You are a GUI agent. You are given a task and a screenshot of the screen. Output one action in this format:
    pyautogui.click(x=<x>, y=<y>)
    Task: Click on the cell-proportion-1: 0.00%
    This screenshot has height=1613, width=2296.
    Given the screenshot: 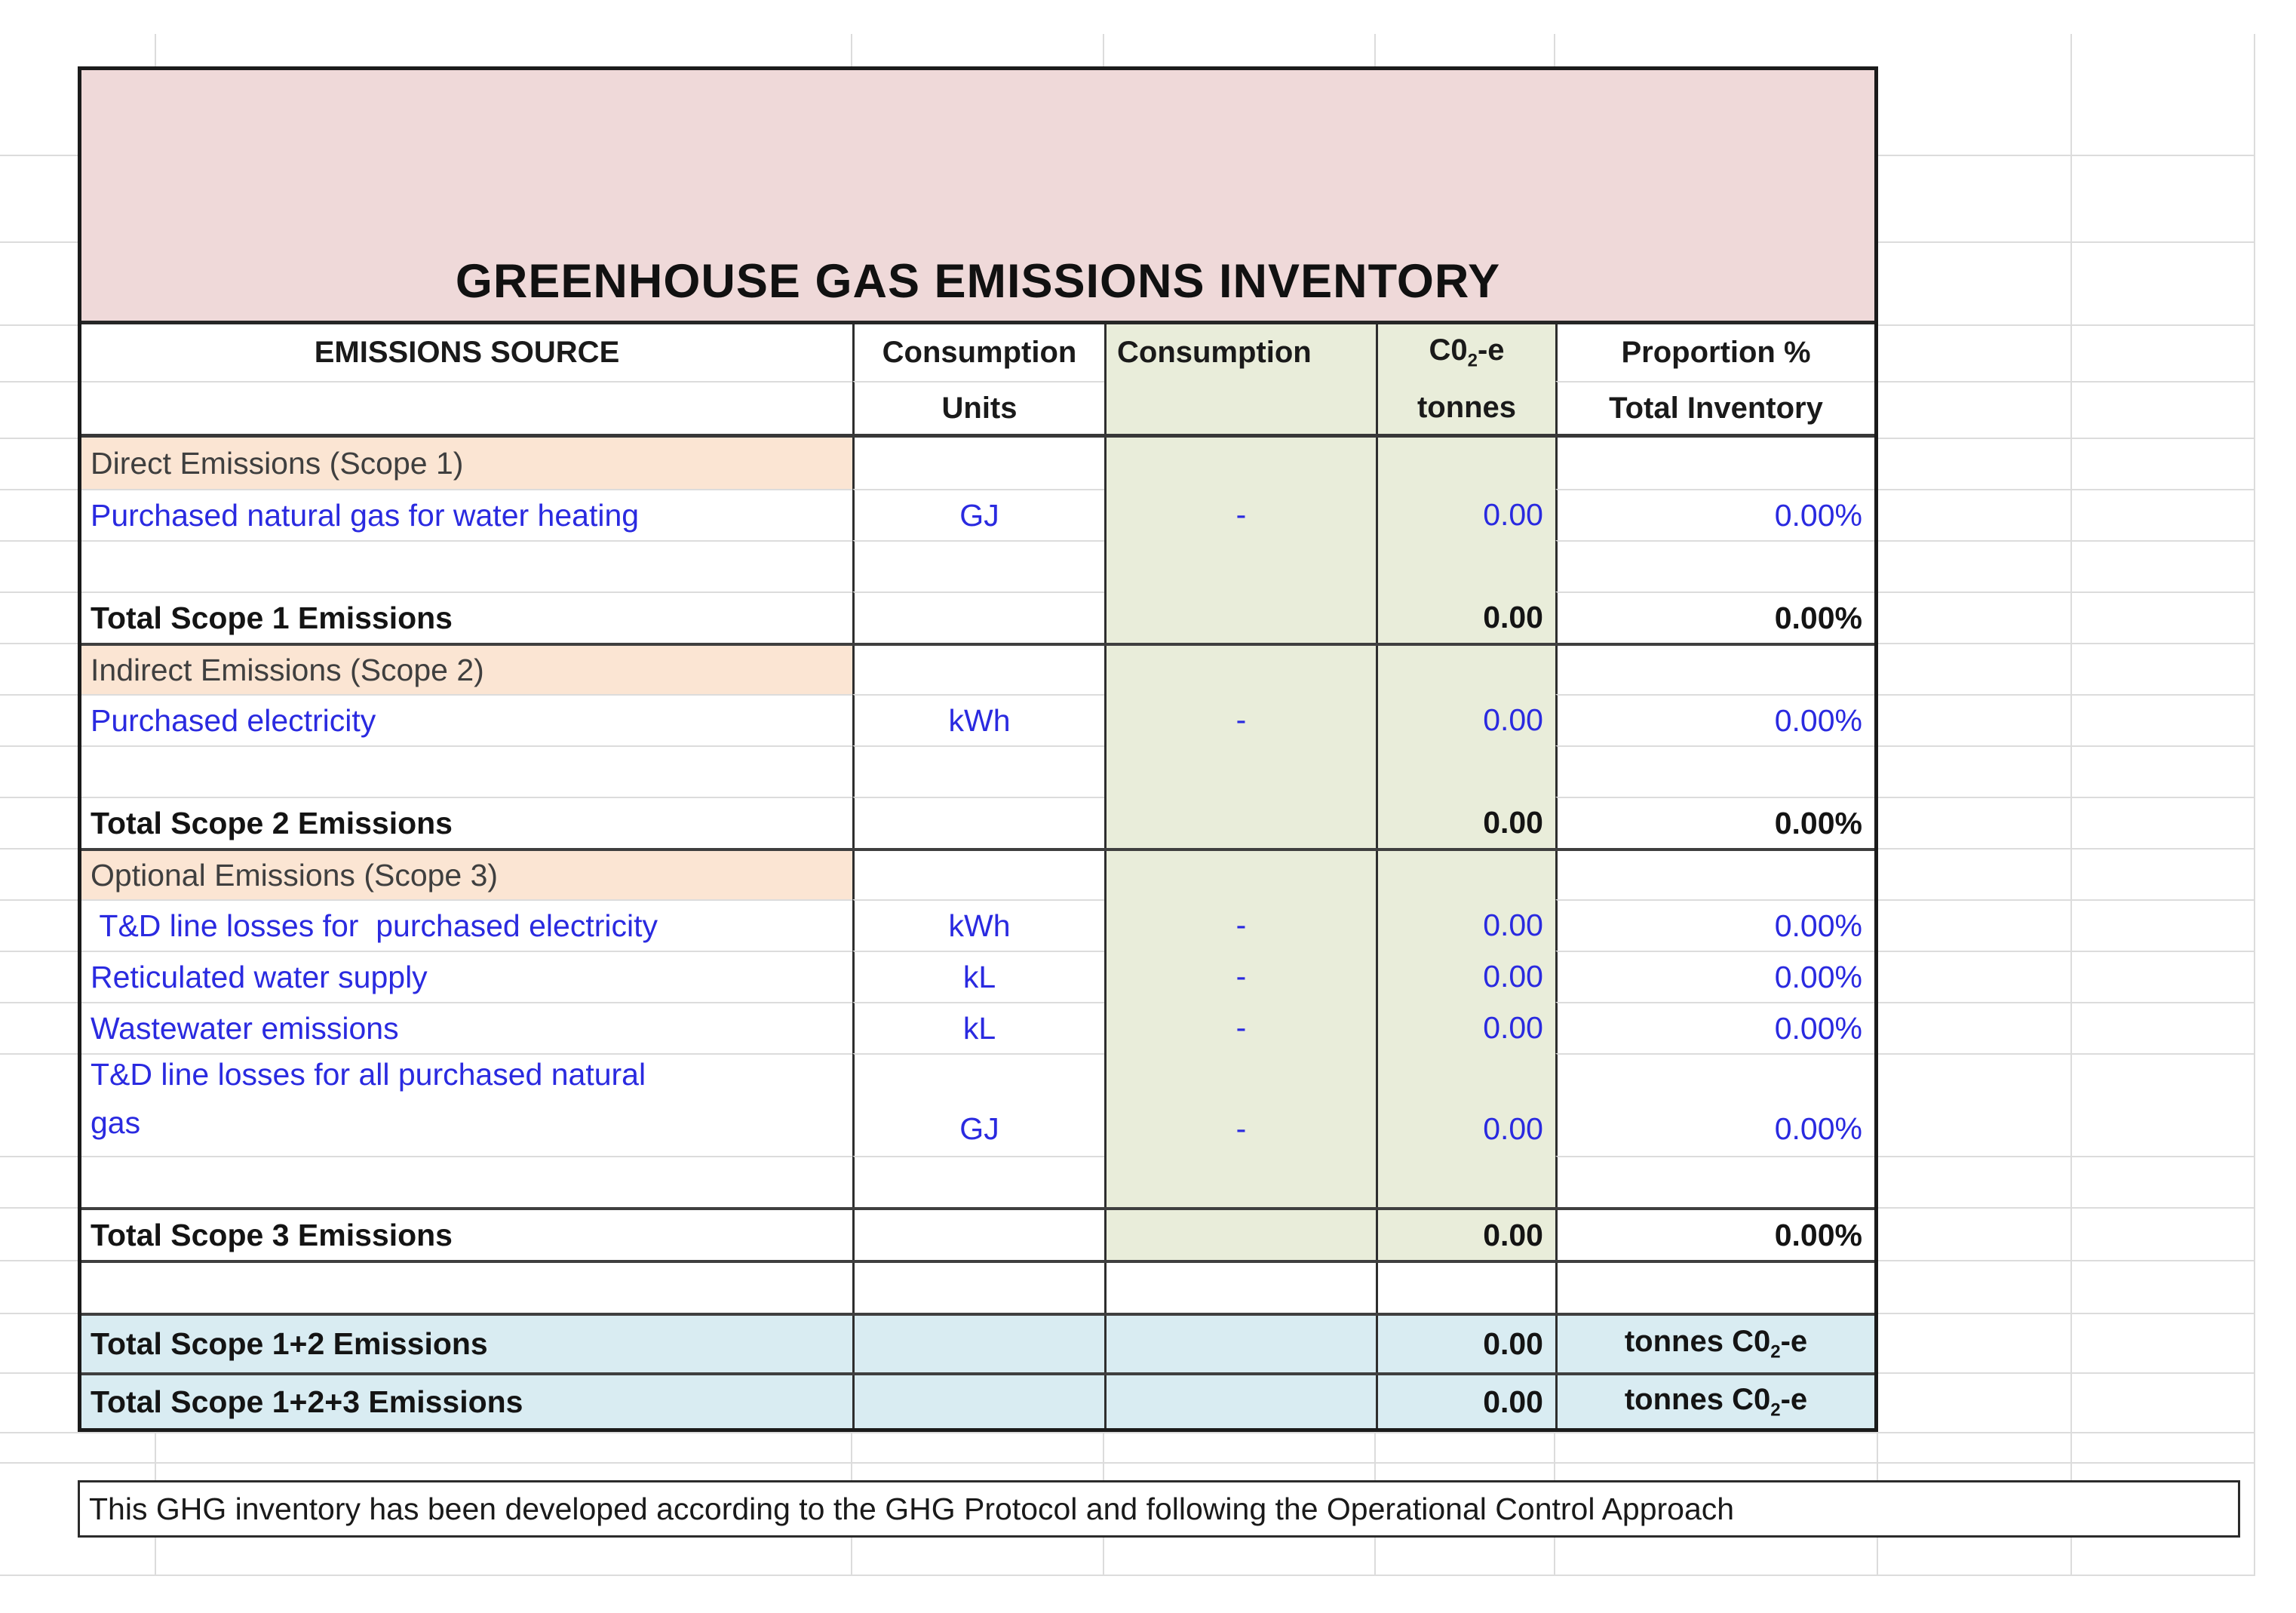 What is the action you would take?
    pyautogui.click(x=1715, y=514)
    